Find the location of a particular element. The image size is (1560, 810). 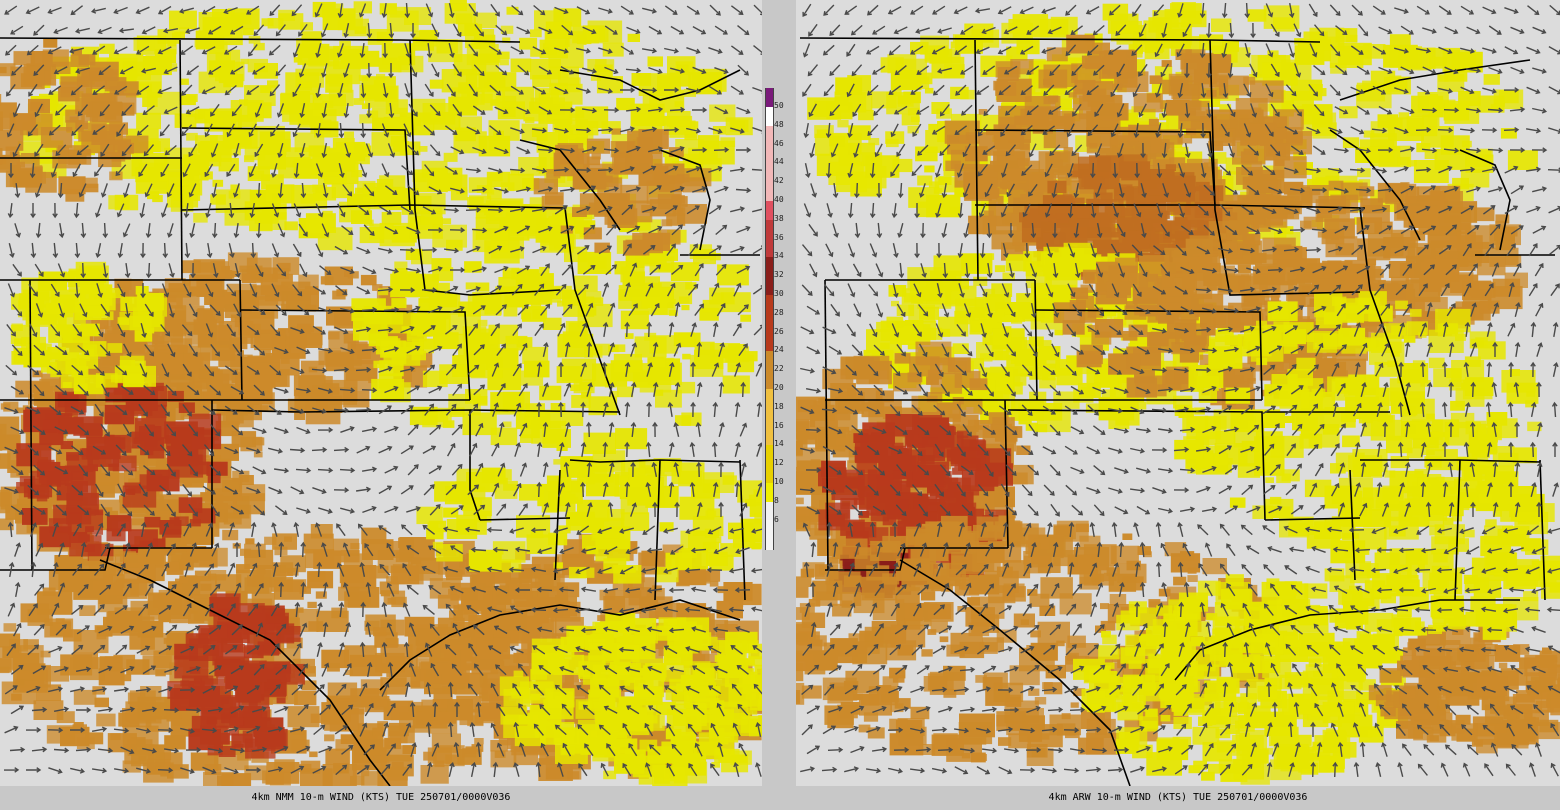

colorbar-tick-label: 40 is located at coordinates (779, 199).